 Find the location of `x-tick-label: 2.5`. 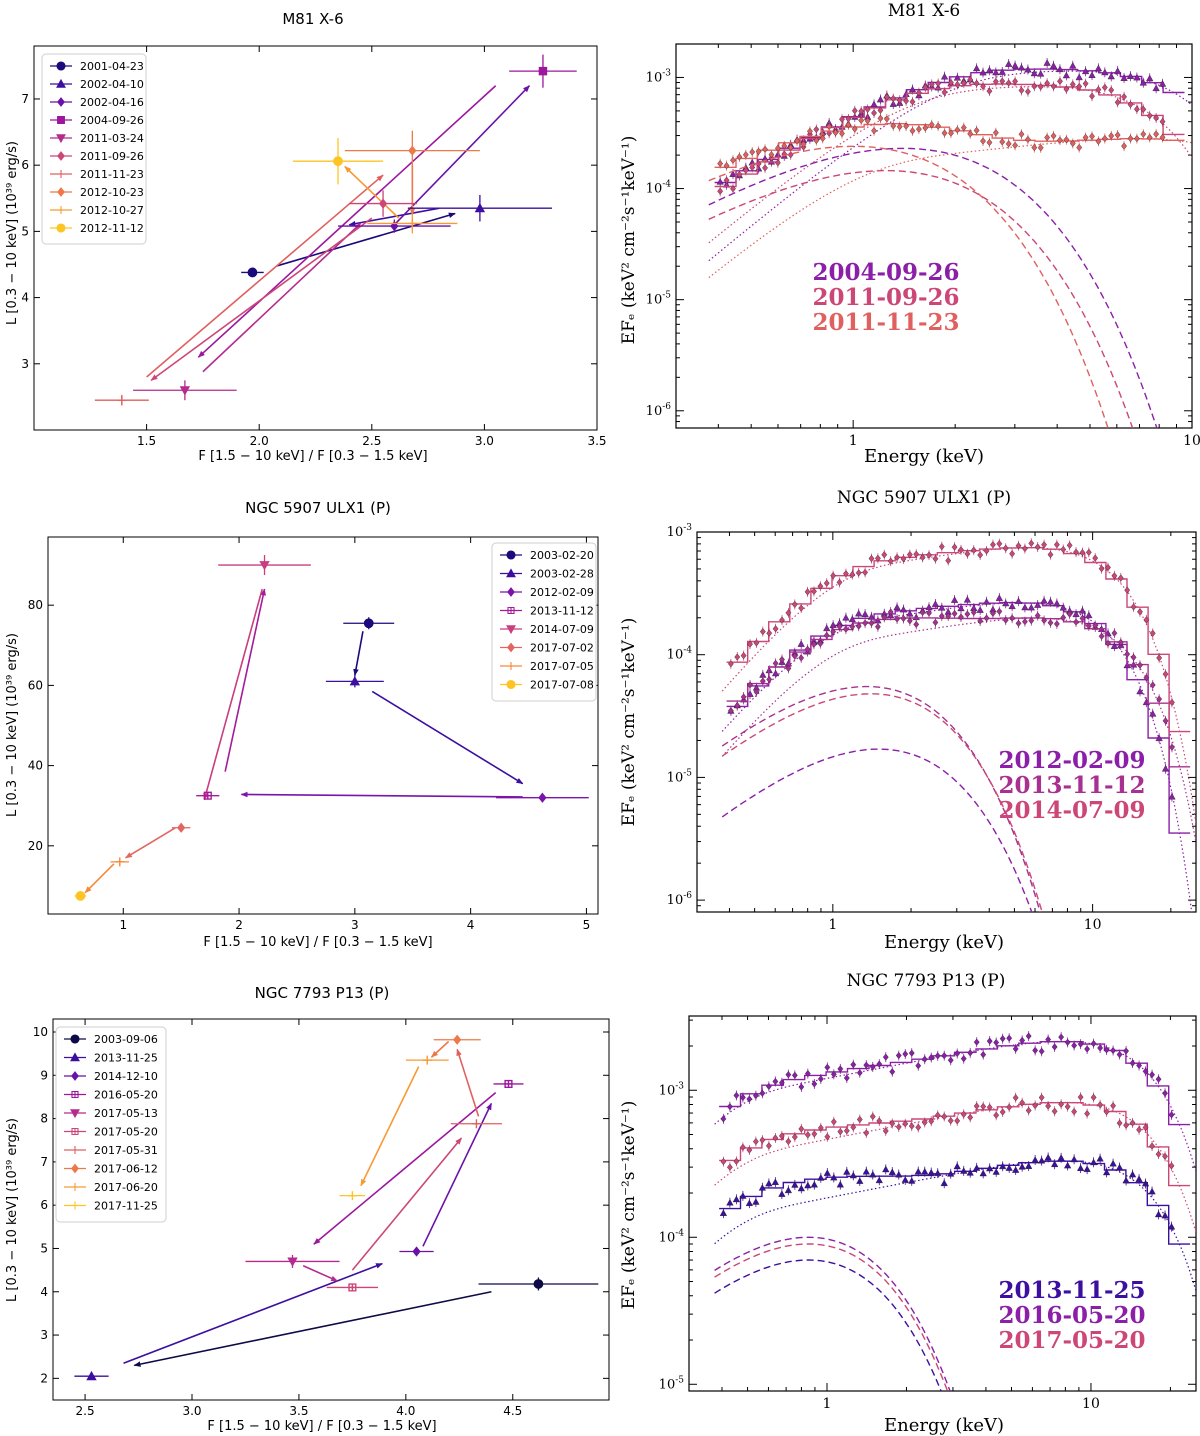

x-tick-label: 2.5 is located at coordinates (85, 1411).